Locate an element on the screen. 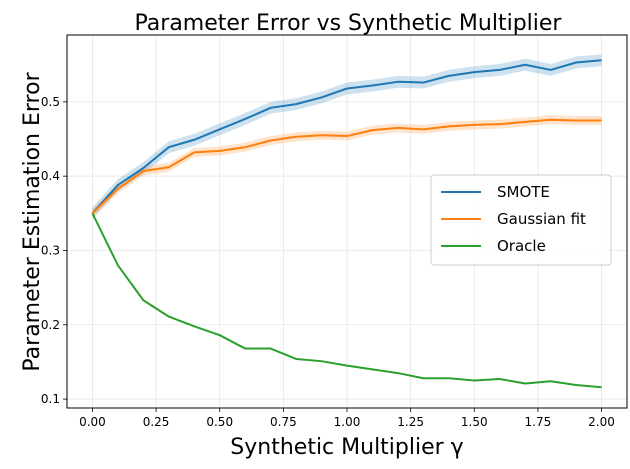 The height and width of the screenshot is (469, 630). x-tick-label: 1.50 is located at coordinates (474, 422).